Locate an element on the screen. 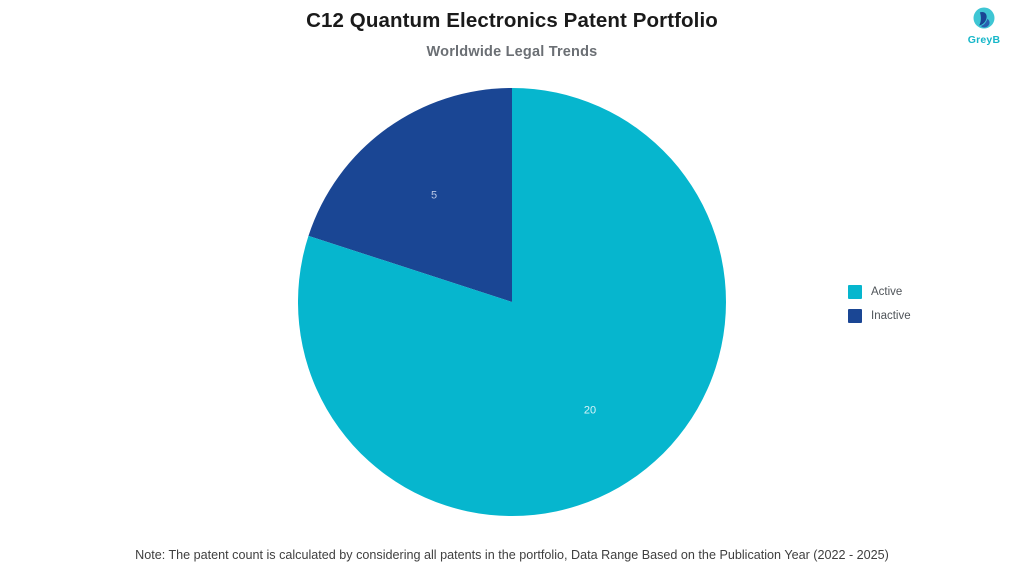 This screenshot has width=1024, height=580. legend-label-inactive: Inactive is located at coordinates (891, 316).